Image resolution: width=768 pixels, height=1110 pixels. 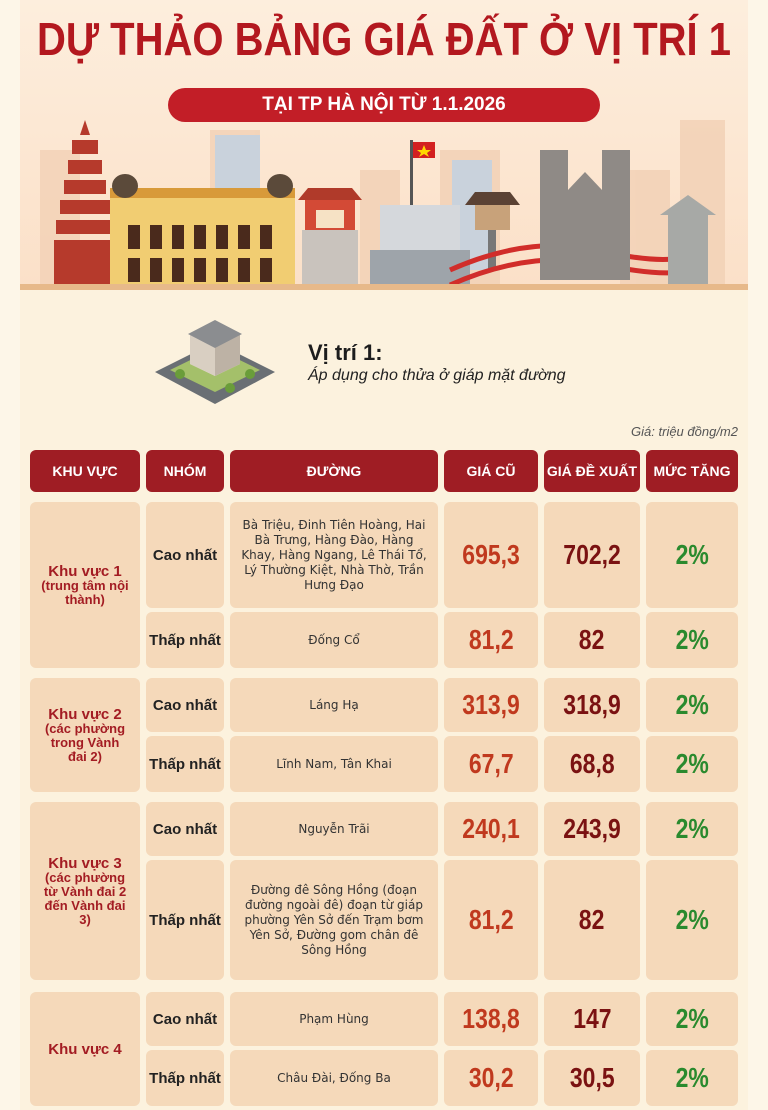 What do you see at coordinates (85, 742) in the screenshot?
I see `region-note: (các phường trong Vành đai 2)` at bounding box center [85, 742].